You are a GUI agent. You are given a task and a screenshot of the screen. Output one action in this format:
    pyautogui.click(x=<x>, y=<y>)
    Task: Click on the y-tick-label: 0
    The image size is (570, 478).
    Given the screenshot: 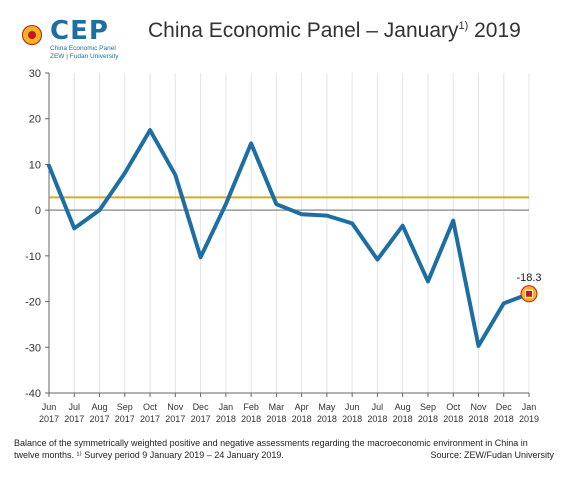 What is the action you would take?
    pyautogui.click(x=38, y=211)
    